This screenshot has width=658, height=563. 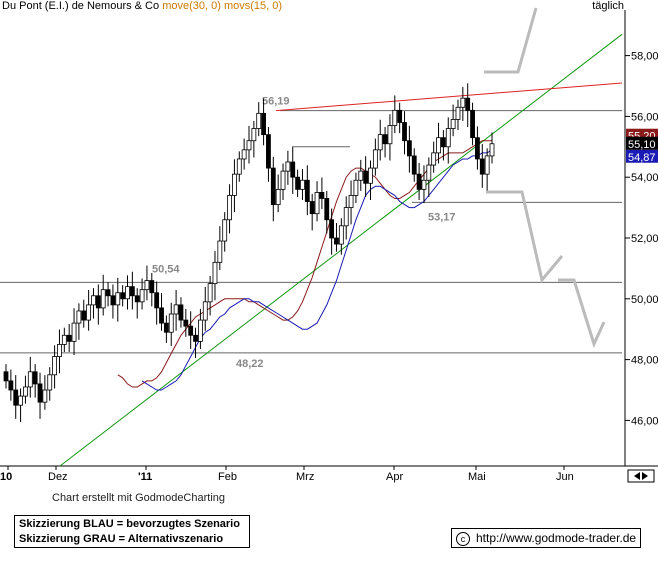 What do you see at coordinates (644, 57) in the screenshot?
I see `y-tick-label: 58,00` at bounding box center [644, 57].